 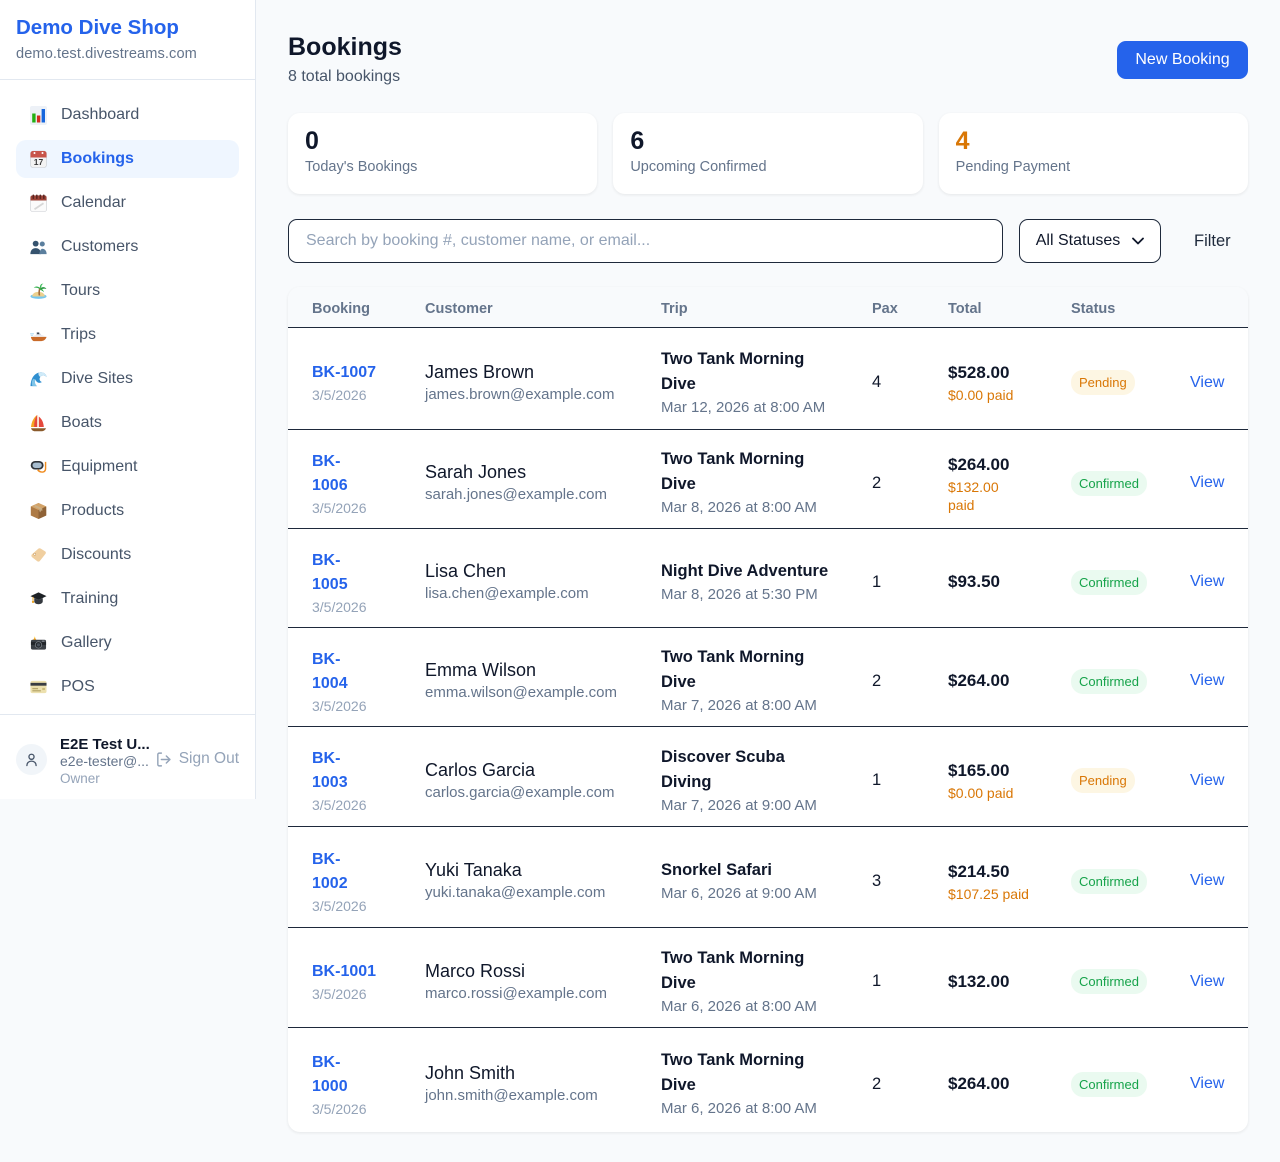 What do you see at coordinates (39, 162) in the screenshot?
I see `svg-text: 17` at bounding box center [39, 162].